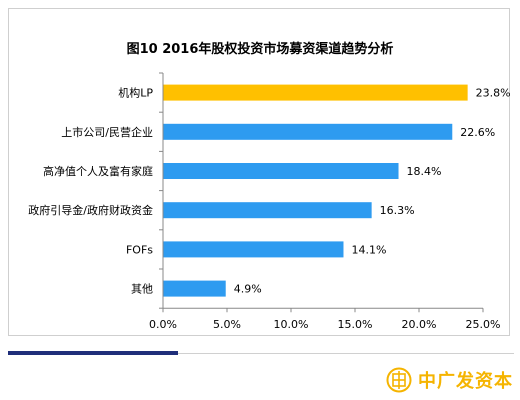 The height and width of the screenshot is (400, 520). What do you see at coordinates (142, 289) in the screenshot?
I see `category-label-5: 其他` at bounding box center [142, 289].